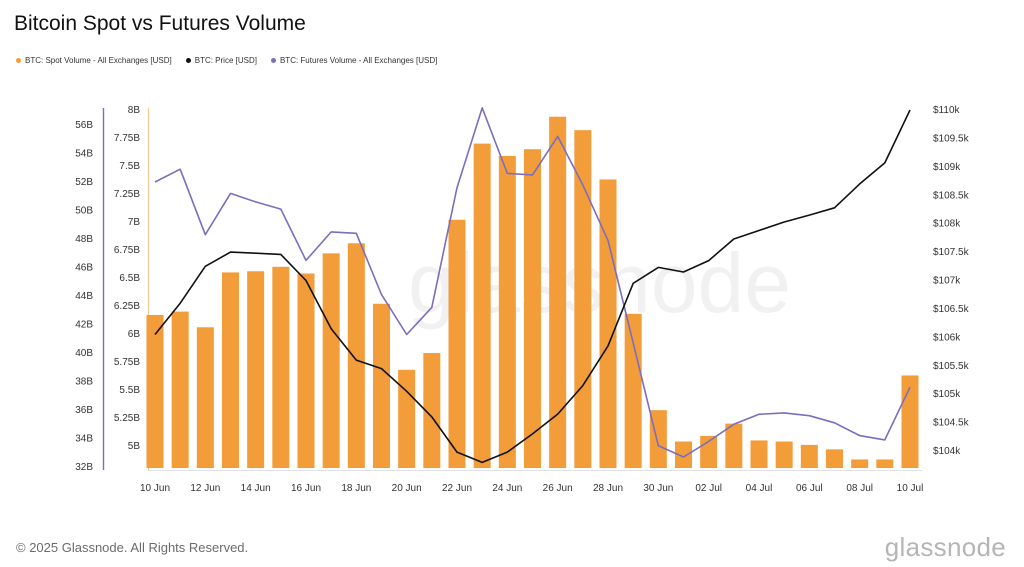 The width and height of the screenshot is (1024, 567). I want to click on legend-swatch-price, so click(188, 60).